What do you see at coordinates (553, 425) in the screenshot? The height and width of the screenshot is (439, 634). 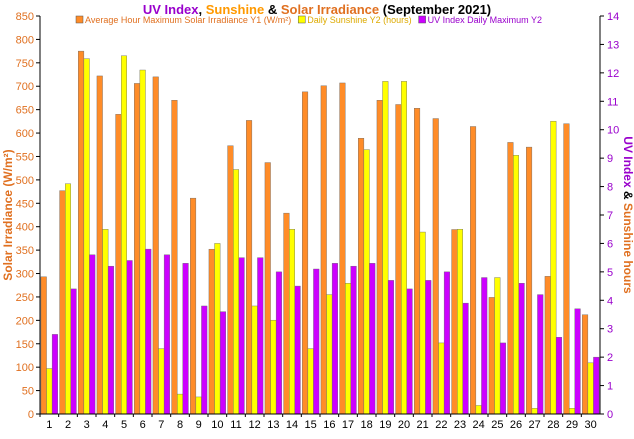 I see `x-tick-label-28: 28` at bounding box center [553, 425].